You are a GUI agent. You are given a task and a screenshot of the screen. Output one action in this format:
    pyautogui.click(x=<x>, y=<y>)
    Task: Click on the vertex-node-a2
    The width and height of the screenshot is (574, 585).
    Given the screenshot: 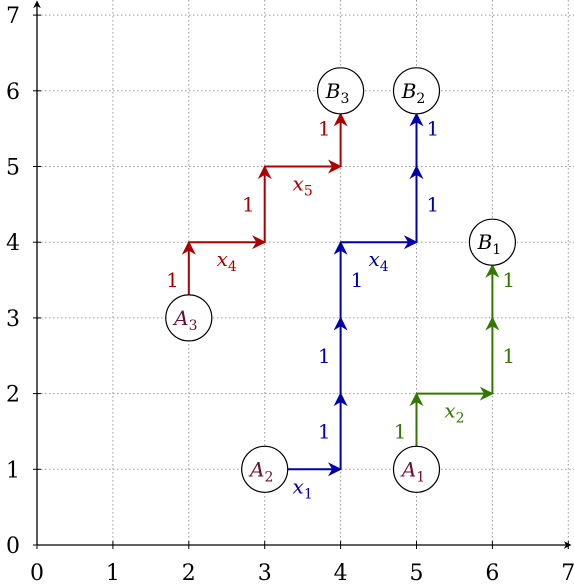 What is the action you would take?
    pyautogui.click(x=265, y=469)
    